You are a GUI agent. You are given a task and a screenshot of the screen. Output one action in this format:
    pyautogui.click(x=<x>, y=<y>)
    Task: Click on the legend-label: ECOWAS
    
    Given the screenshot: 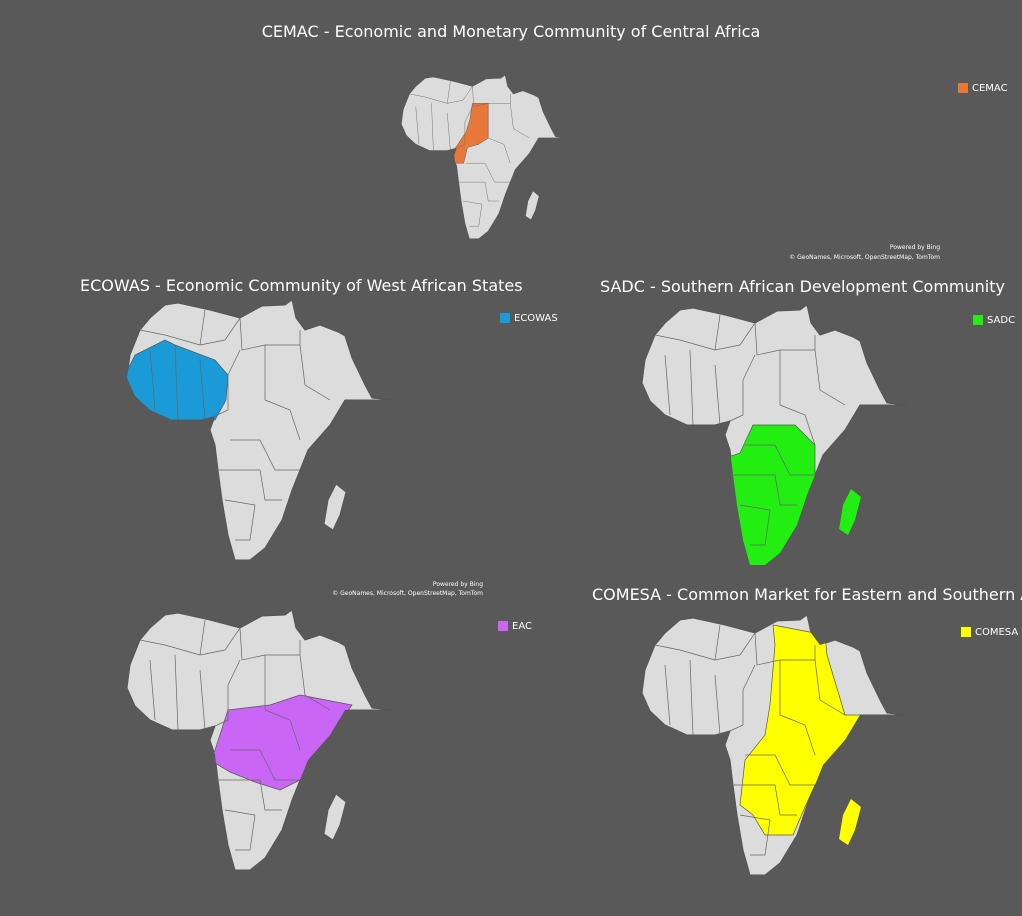 What is the action you would take?
    pyautogui.click(x=536, y=318)
    